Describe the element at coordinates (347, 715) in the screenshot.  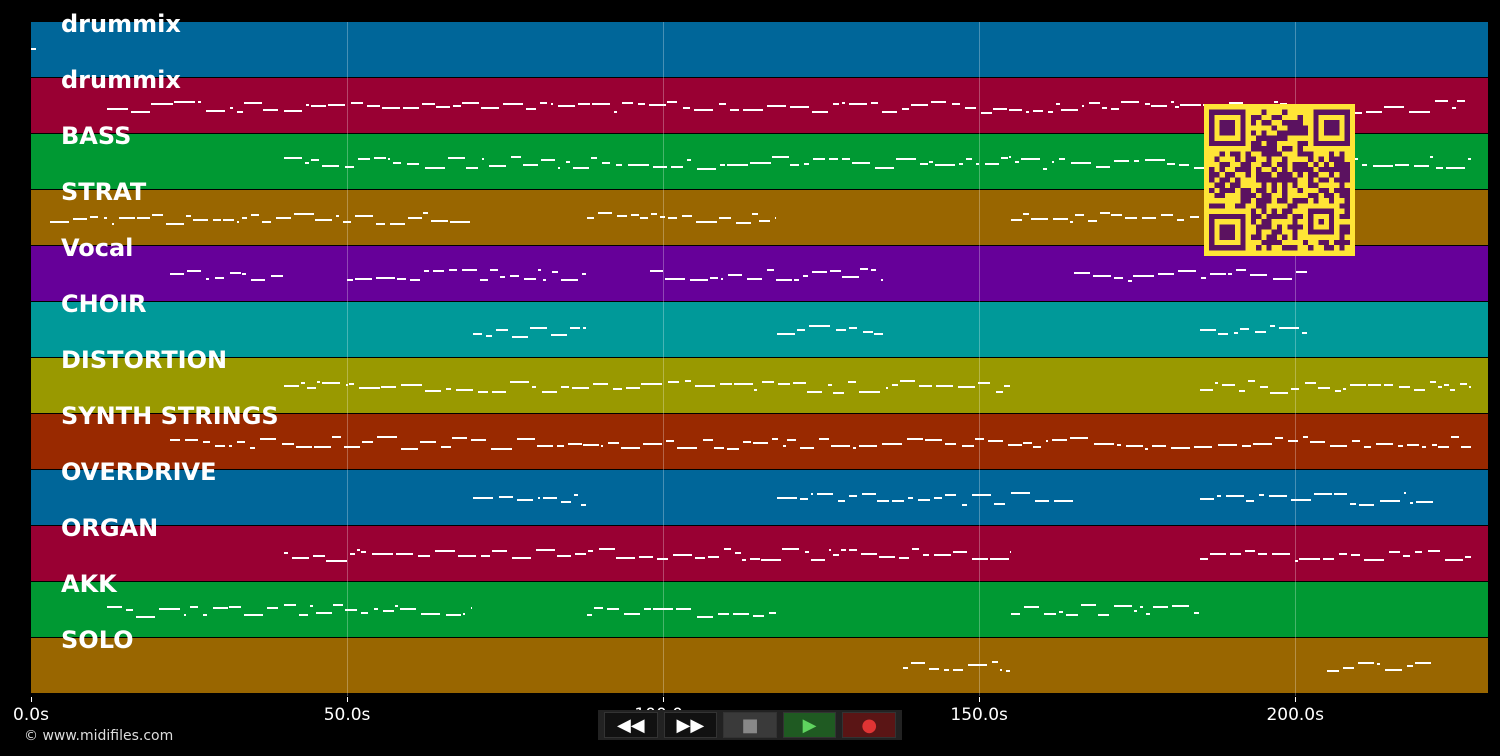
I see `axis-tick-label: 50.0s` at that location.